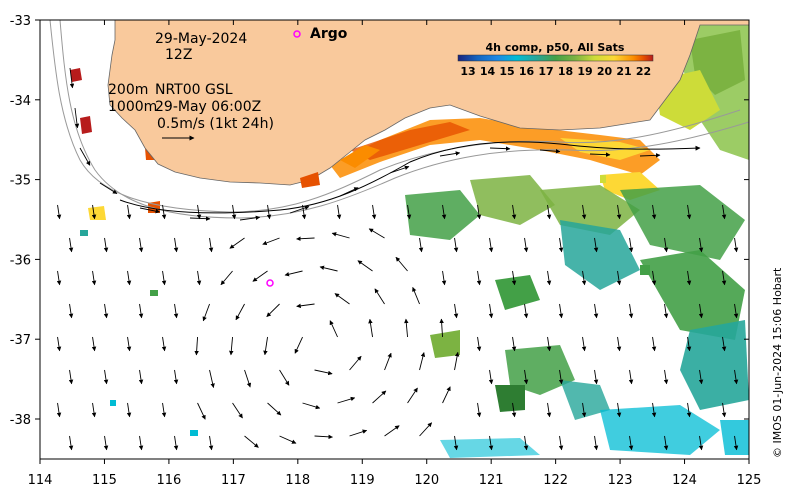 The image size is (791, 492). Describe the element at coordinates (506, 71) in the screenshot. I see `colorbar-tick-label: 15` at that location.